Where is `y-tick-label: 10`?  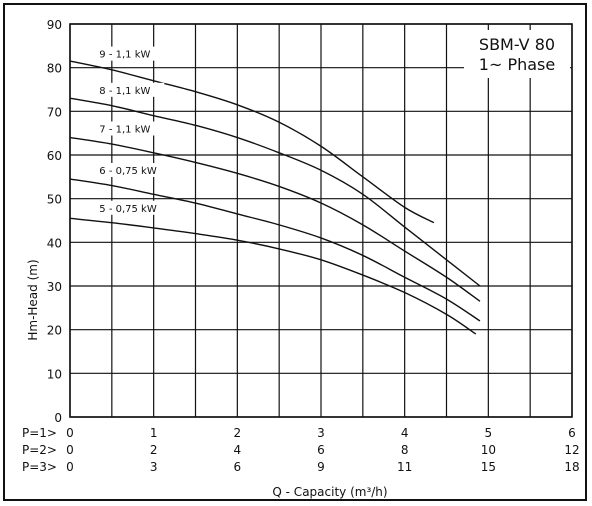
y-tick-label: 10 is located at coordinates (54, 374).